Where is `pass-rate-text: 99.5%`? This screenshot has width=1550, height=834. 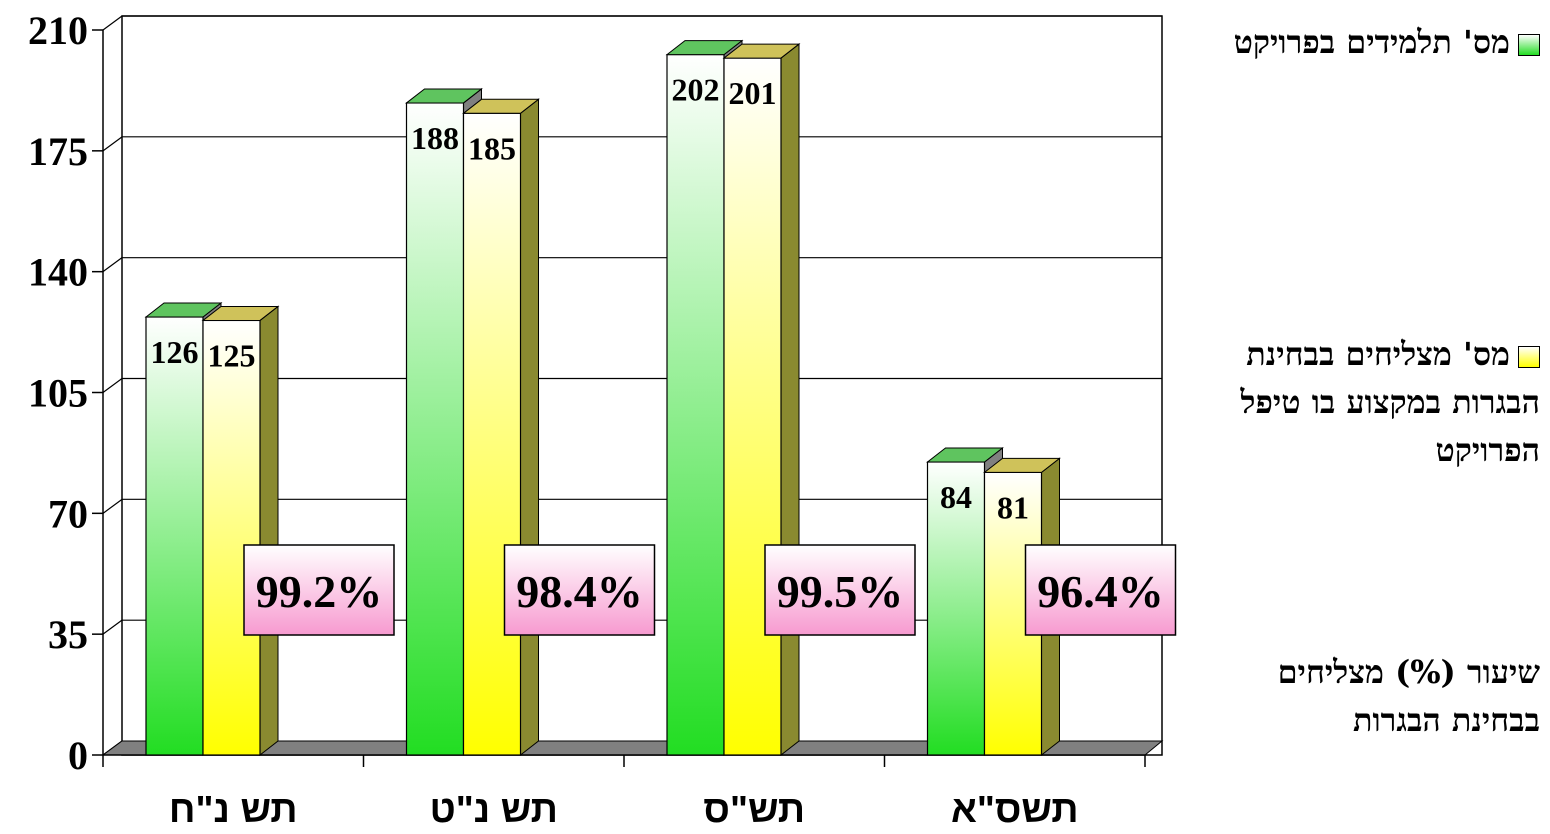 pass-rate-text: 99.5% is located at coordinates (840, 591).